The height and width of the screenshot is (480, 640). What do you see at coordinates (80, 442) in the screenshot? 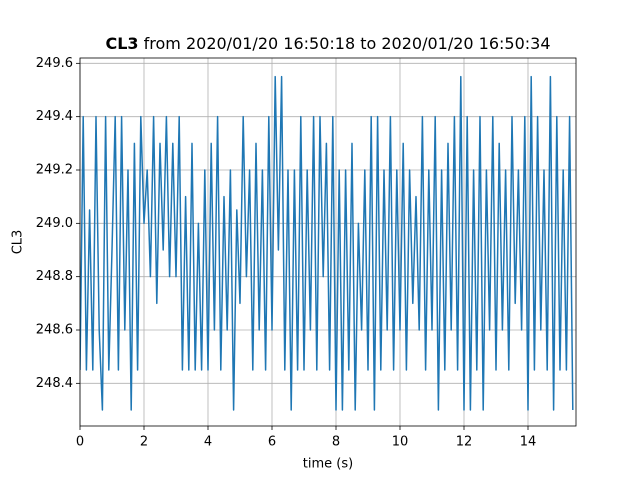
I see `x-tick-label: 0` at bounding box center [80, 442].